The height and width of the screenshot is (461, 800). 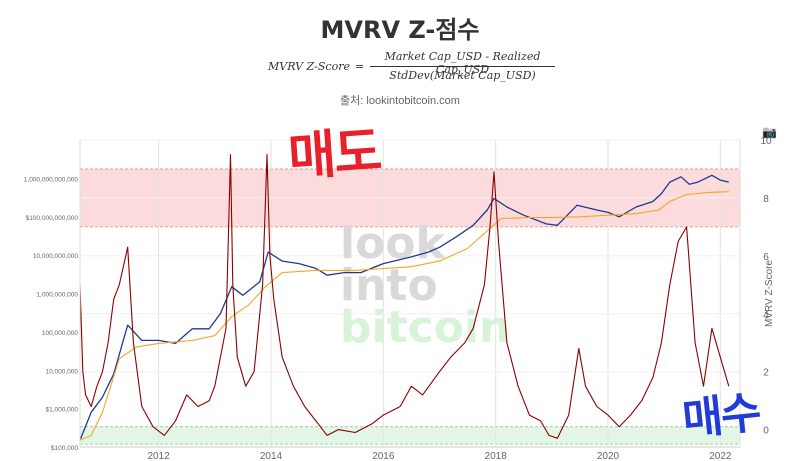 I want to click on chart-title: MVRV Z-점수, so click(x=400, y=30).